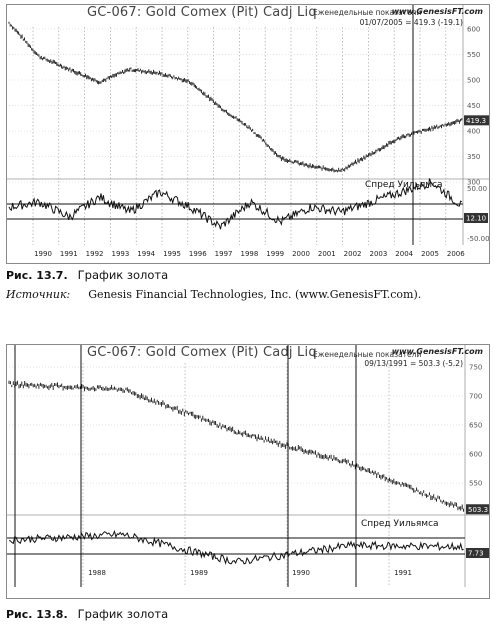  What do you see at coordinates (473, 132) in the screenshot?
I see `y-tick-label: 400` at bounding box center [473, 132].